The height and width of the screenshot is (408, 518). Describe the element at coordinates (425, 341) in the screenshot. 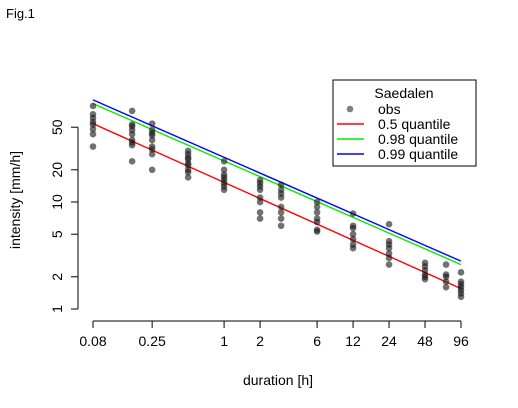

I see `x-tick-label: 48` at that location.